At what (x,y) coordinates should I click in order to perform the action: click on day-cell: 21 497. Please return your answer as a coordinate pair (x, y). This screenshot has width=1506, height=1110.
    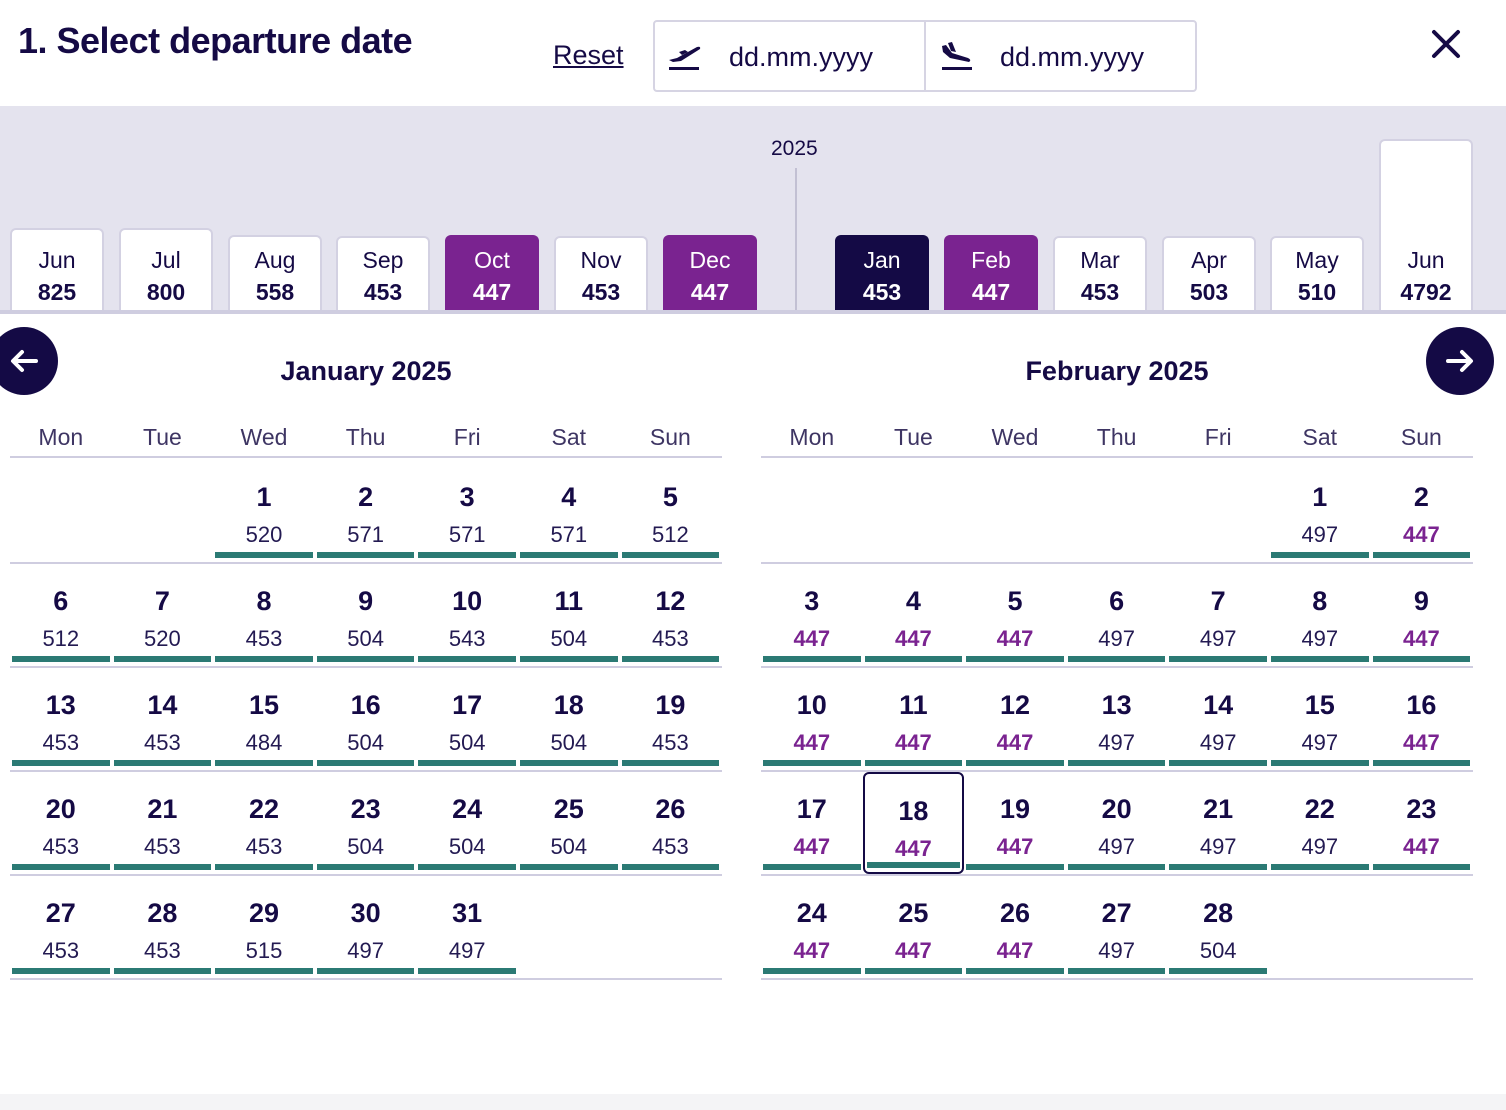
    Looking at the image, I should click on (1218, 823).